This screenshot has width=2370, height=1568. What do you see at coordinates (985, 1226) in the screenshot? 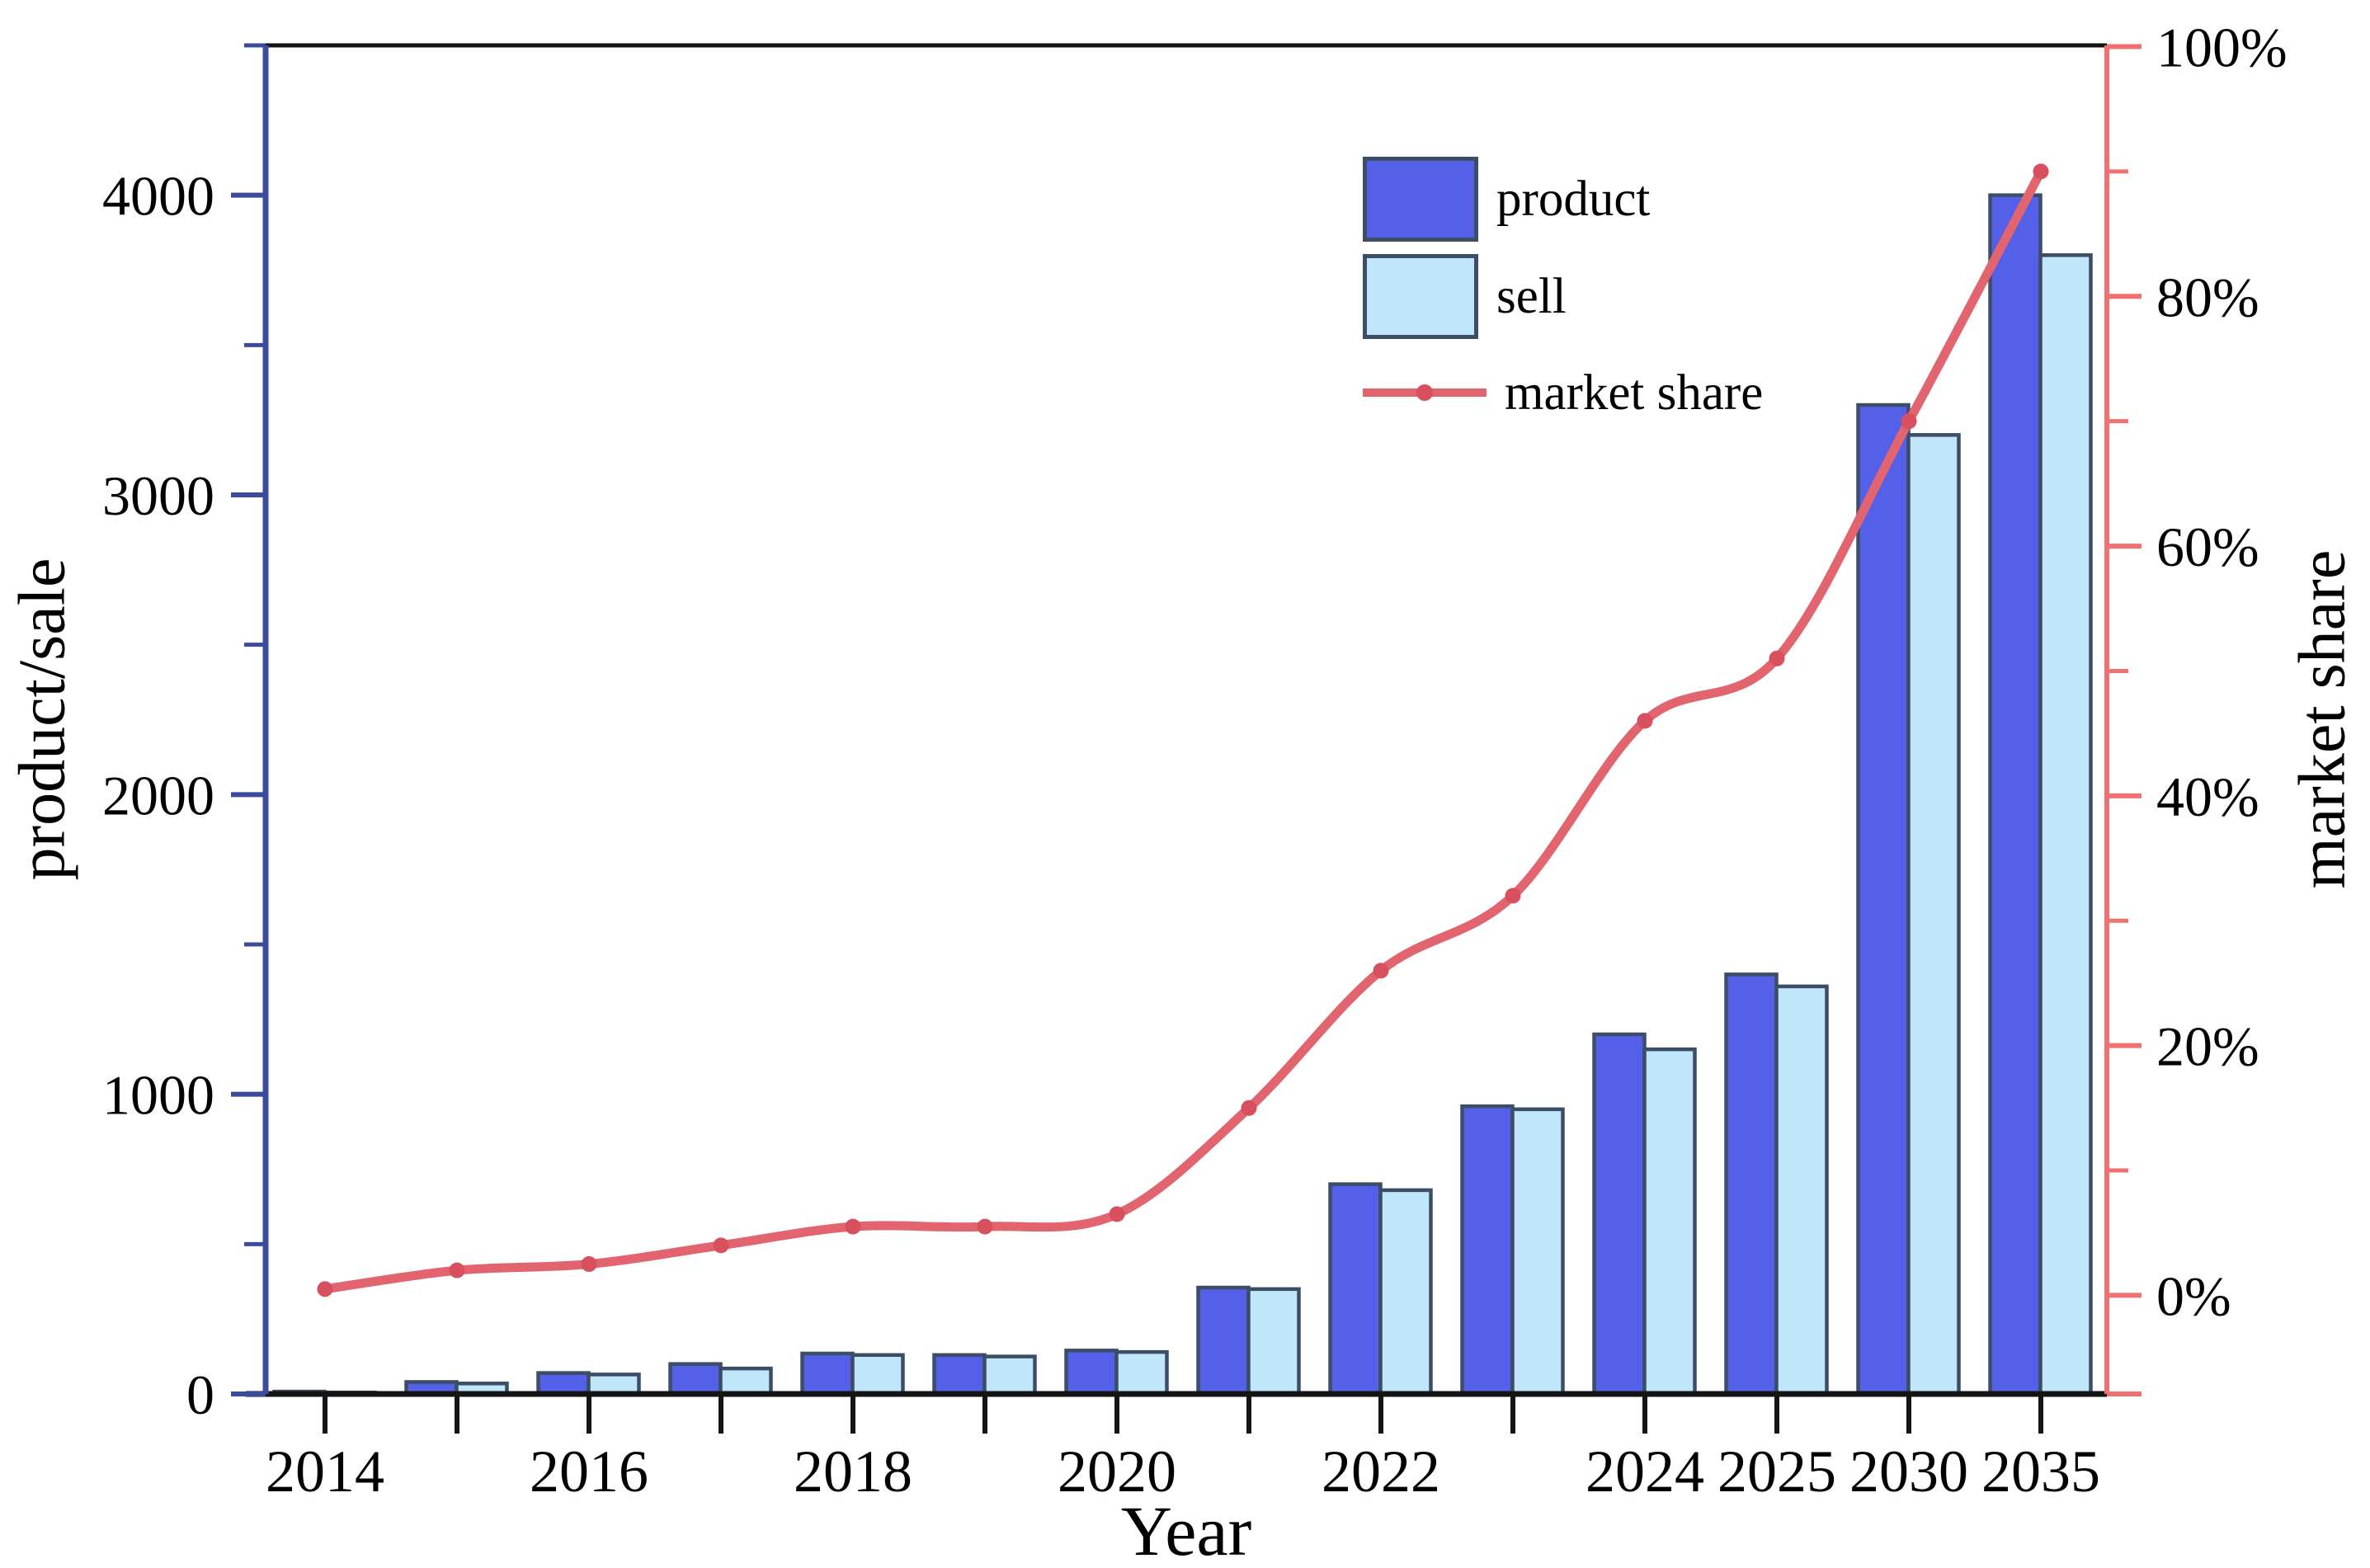
I see `market-share-point-2019` at bounding box center [985, 1226].